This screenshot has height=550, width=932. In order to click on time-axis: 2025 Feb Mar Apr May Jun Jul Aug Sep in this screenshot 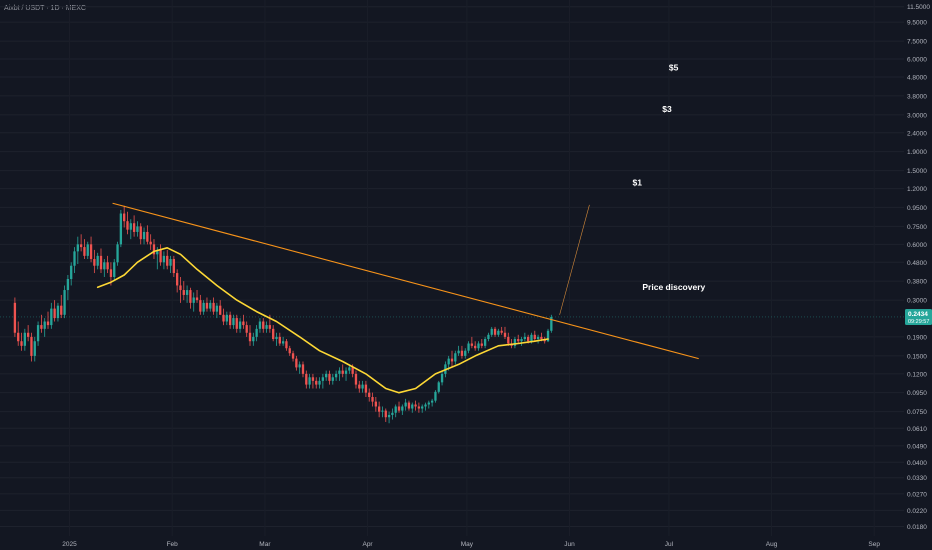, I will do `click(471, 544)`.